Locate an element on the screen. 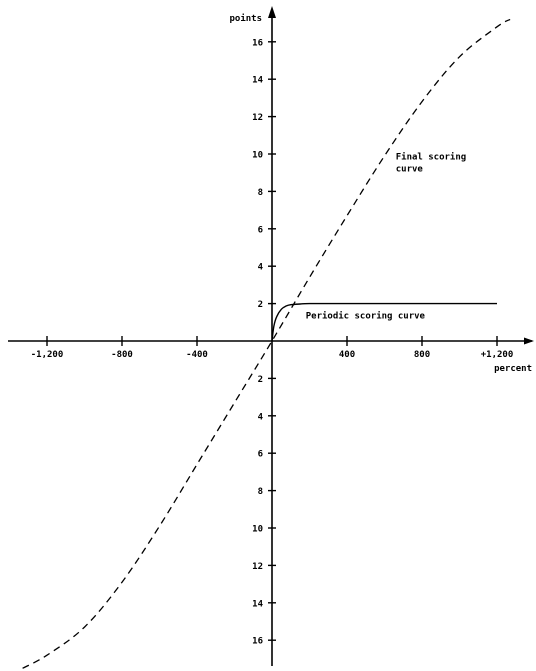  periodic-scoring-curve-line is located at coordinates (384, 322).